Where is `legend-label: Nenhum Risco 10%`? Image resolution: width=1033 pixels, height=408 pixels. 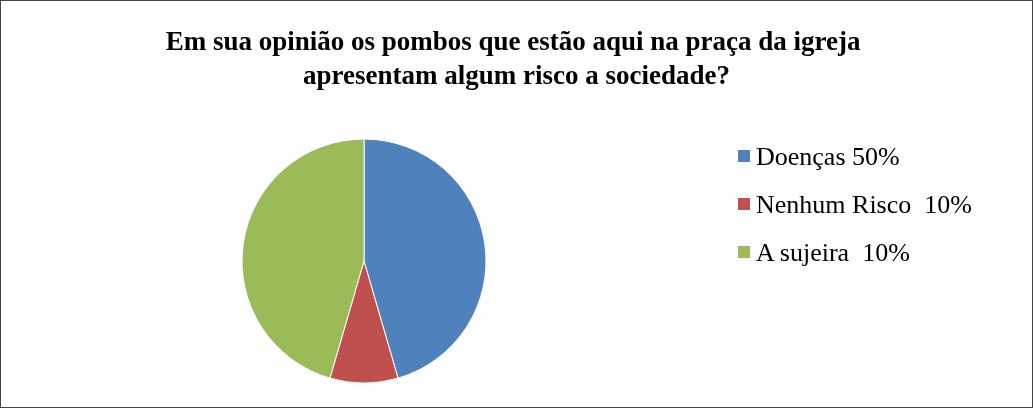 legend-label: Nenhum Risco 10% is located at coordinates (864, 204).